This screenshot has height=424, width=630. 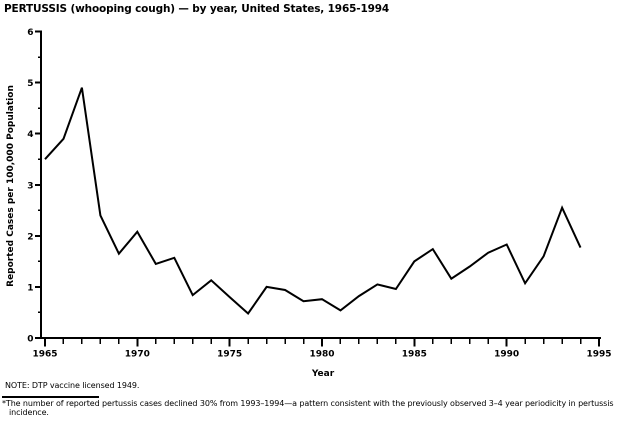 I want to click on y-tick-label: 1, so click(x=30, y=288).